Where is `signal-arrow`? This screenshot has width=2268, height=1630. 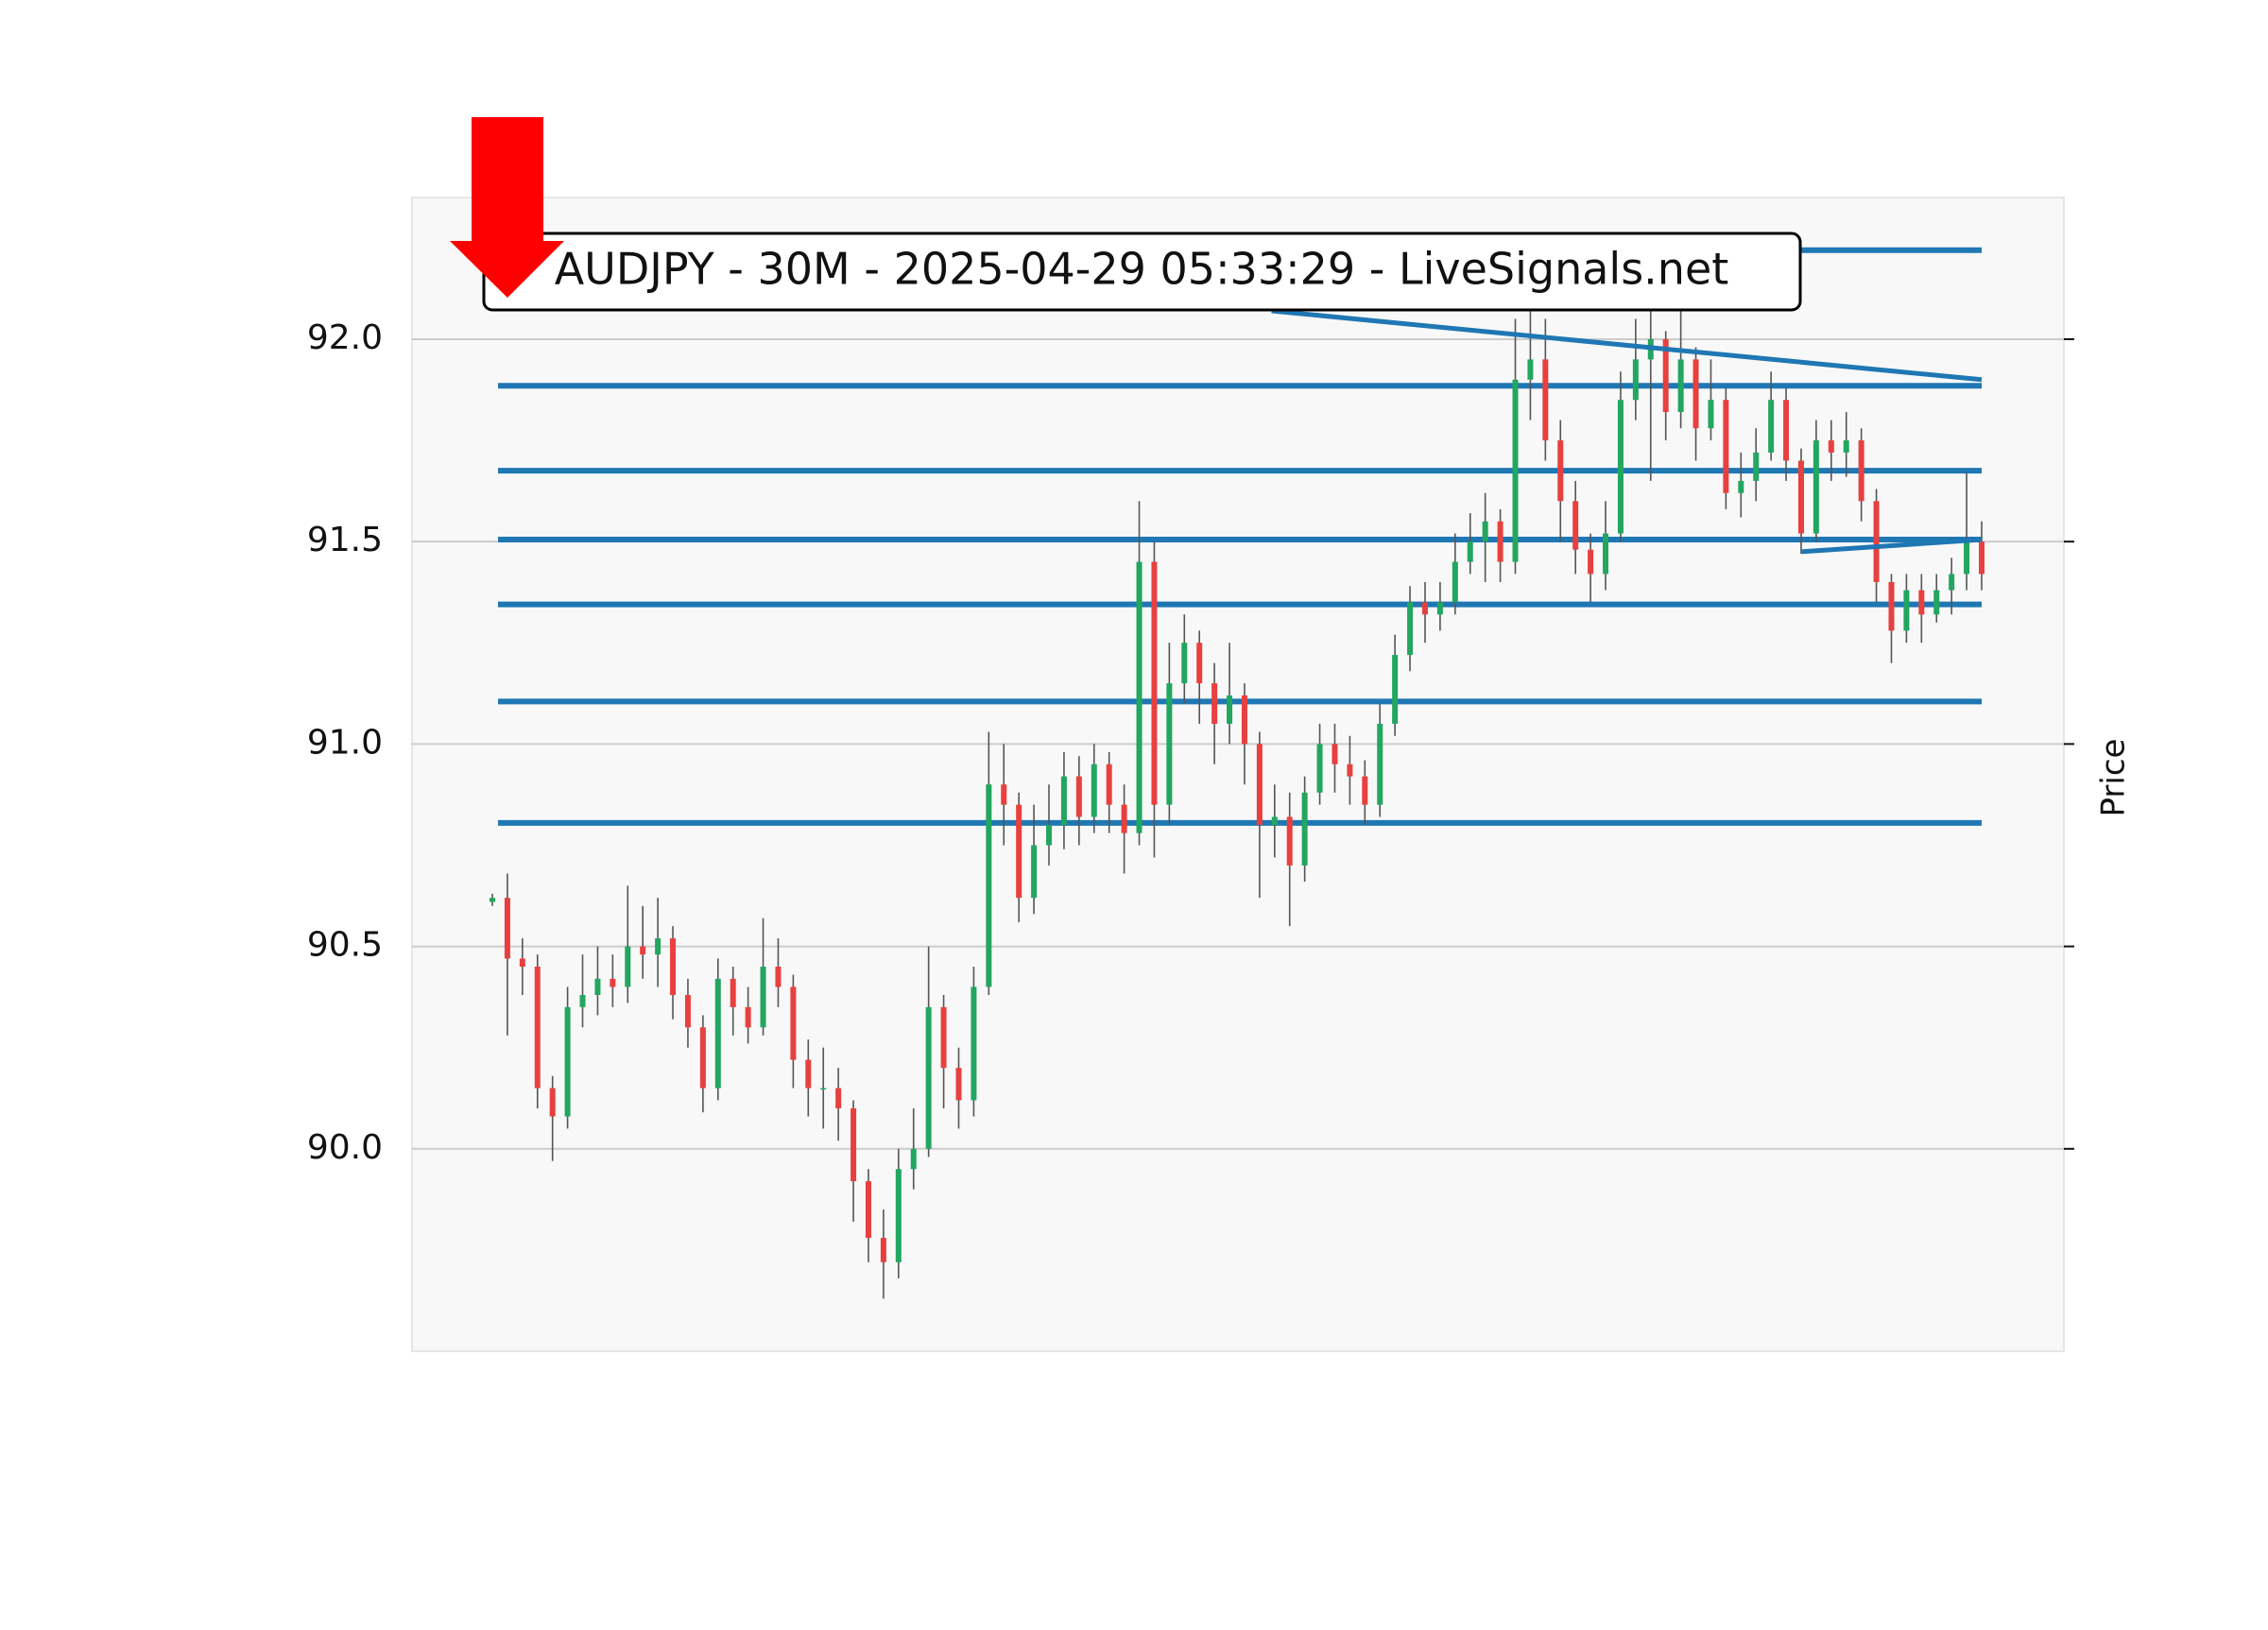
signal-arrow is located at coordinates (507, 208).